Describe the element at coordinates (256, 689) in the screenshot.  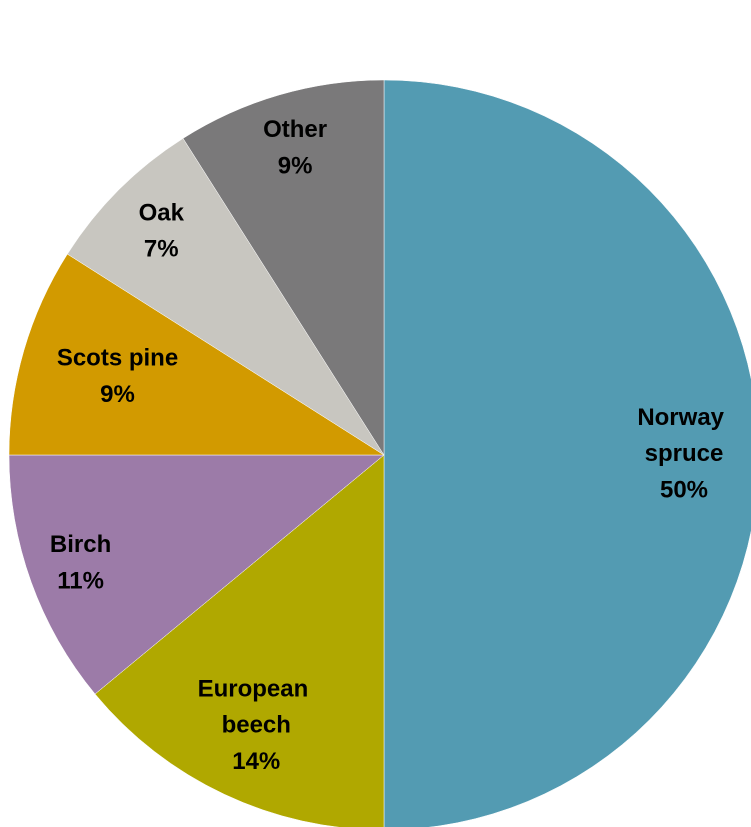
I see `slice-label-line: European` at that location.